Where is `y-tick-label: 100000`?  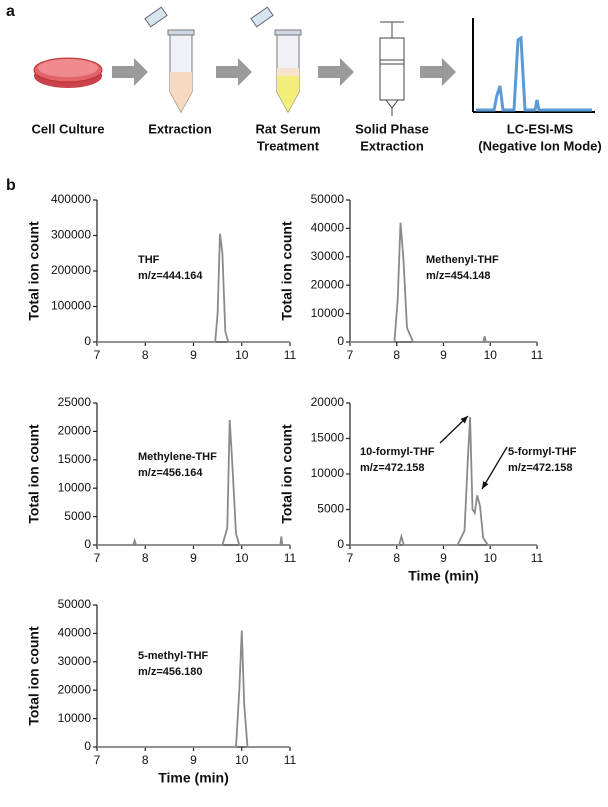
y-tick-label: 100000 is located at coordinates (71, 306).